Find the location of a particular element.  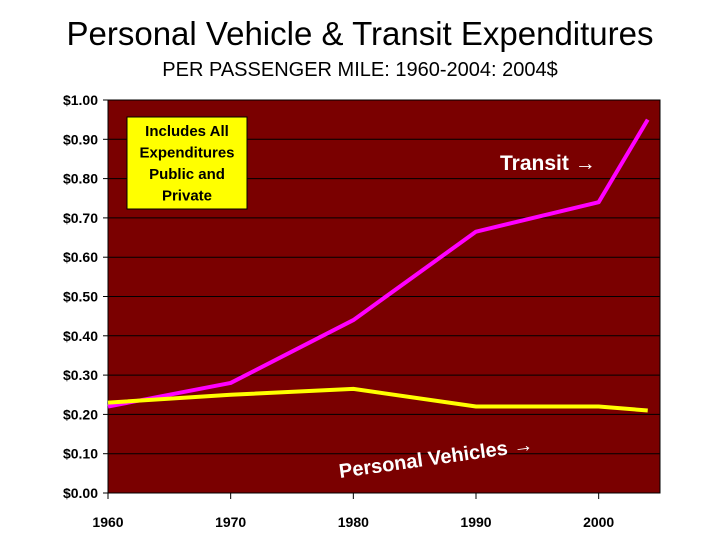

series-line-personal-vehicles is located at coordinates (377, 399).